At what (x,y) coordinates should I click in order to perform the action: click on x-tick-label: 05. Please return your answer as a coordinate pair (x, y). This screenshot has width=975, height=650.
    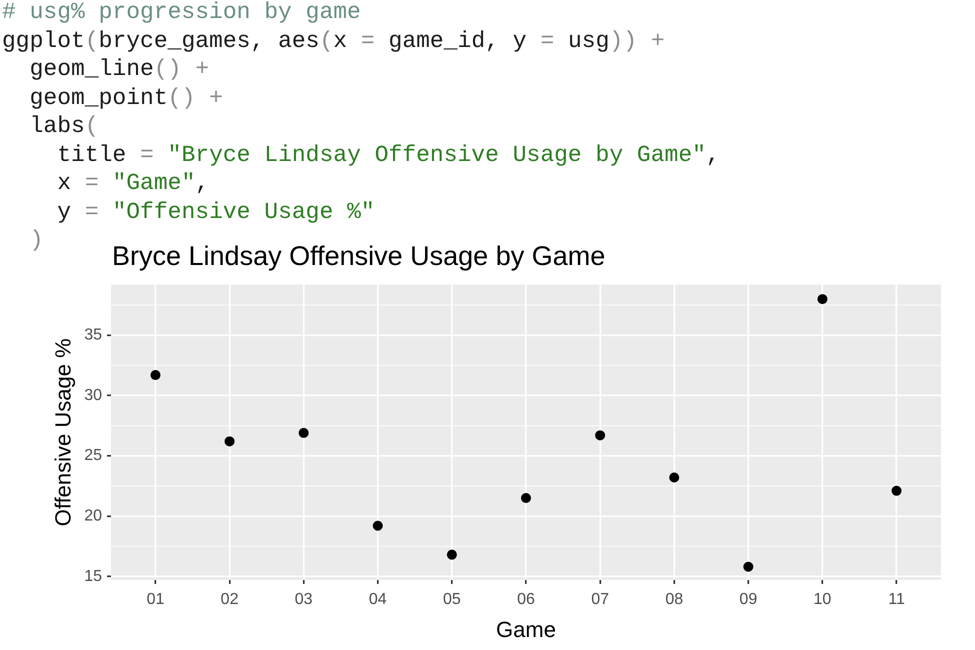
    Looking at the image, I should click on (451, 599).